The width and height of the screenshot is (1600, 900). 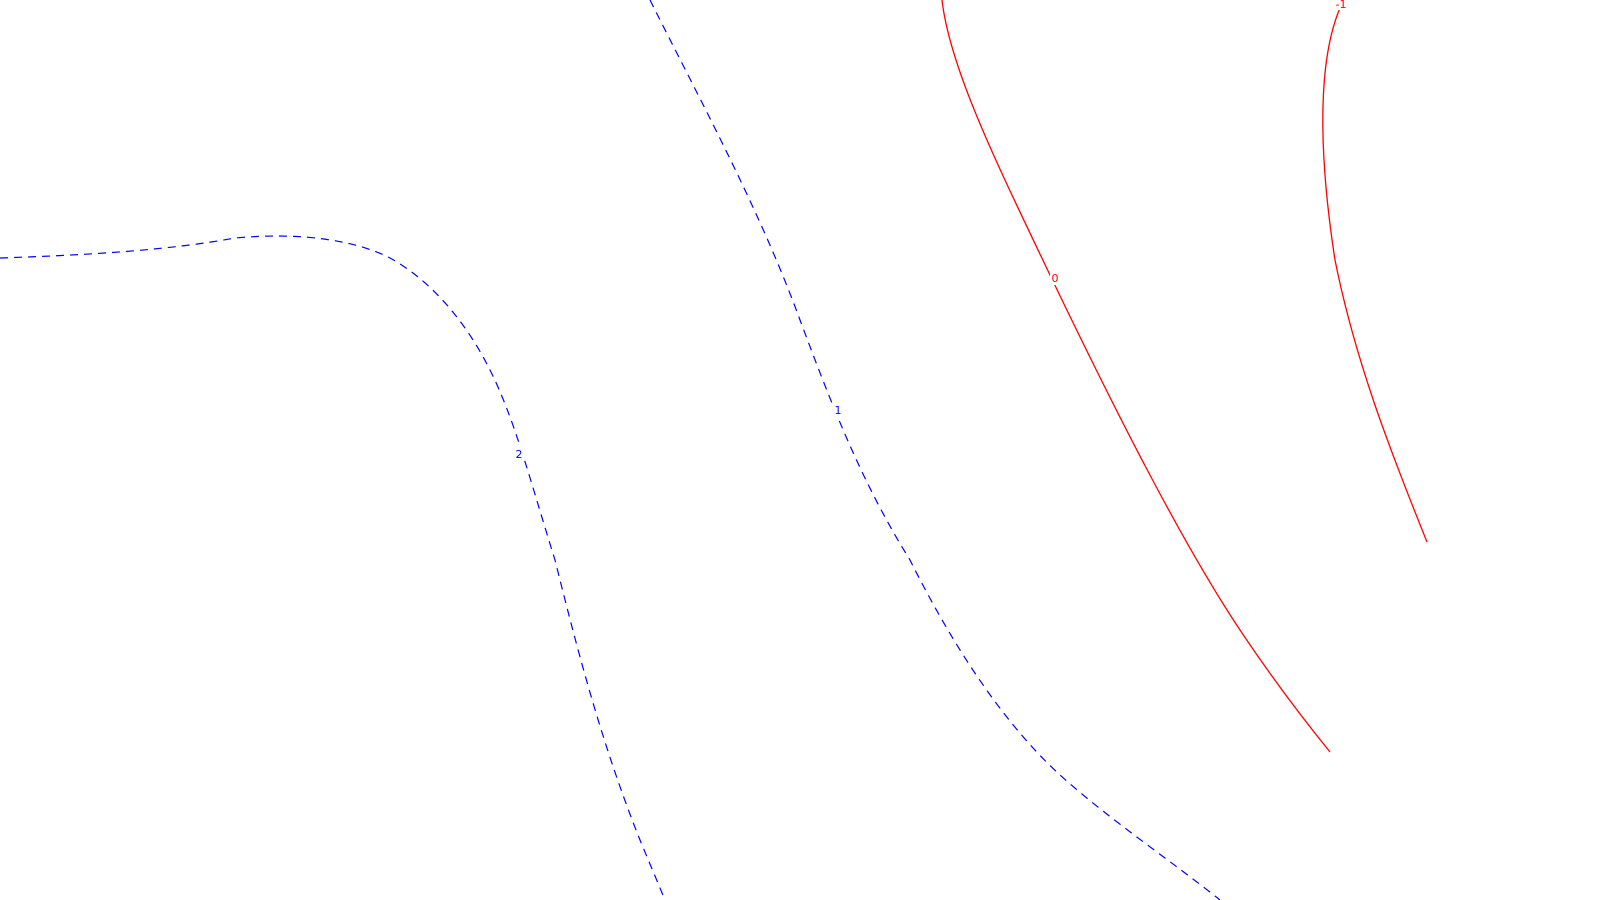 I want to click on contour-label-0: 0, so click(x=1055, y=278).